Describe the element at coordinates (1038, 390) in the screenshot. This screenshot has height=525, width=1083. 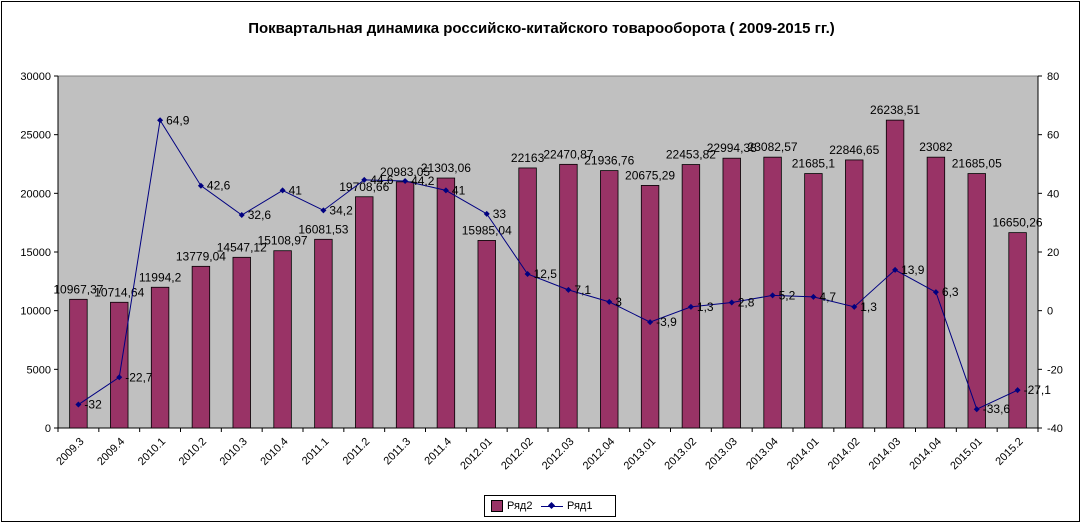
I see `line-data-label: -27,1` at that location.